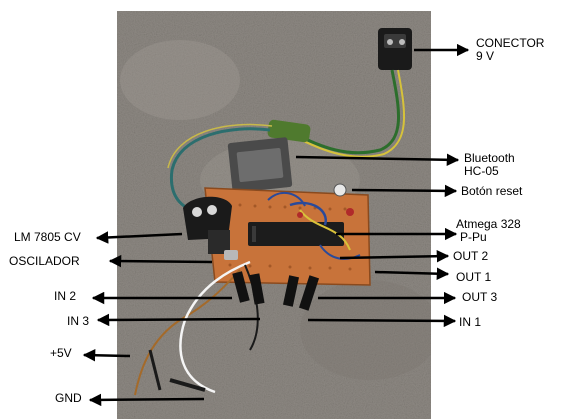 This screenshot has height=419, width=562. Describe the element at coordinates (65, 296) in the screenshot. I see `label-in2: IN 2` at that location.